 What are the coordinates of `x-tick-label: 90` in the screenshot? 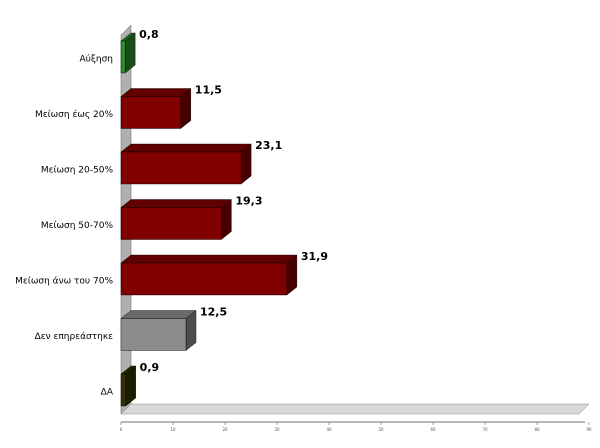 It's located at (589, 429).